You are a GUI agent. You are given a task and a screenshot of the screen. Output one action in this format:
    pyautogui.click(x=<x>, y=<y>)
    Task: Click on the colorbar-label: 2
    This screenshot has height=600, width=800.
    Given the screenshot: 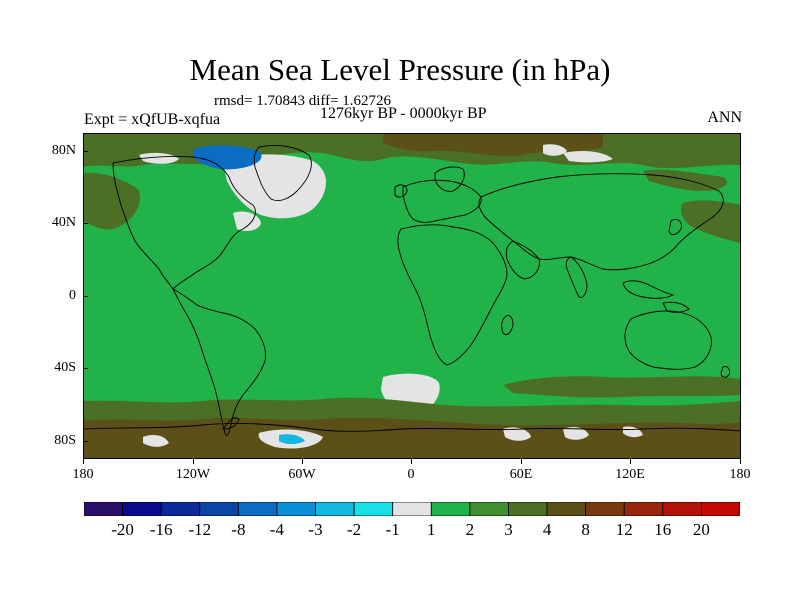 What is the action you would take?
    pyautogui.click(x=470, y=529)
    